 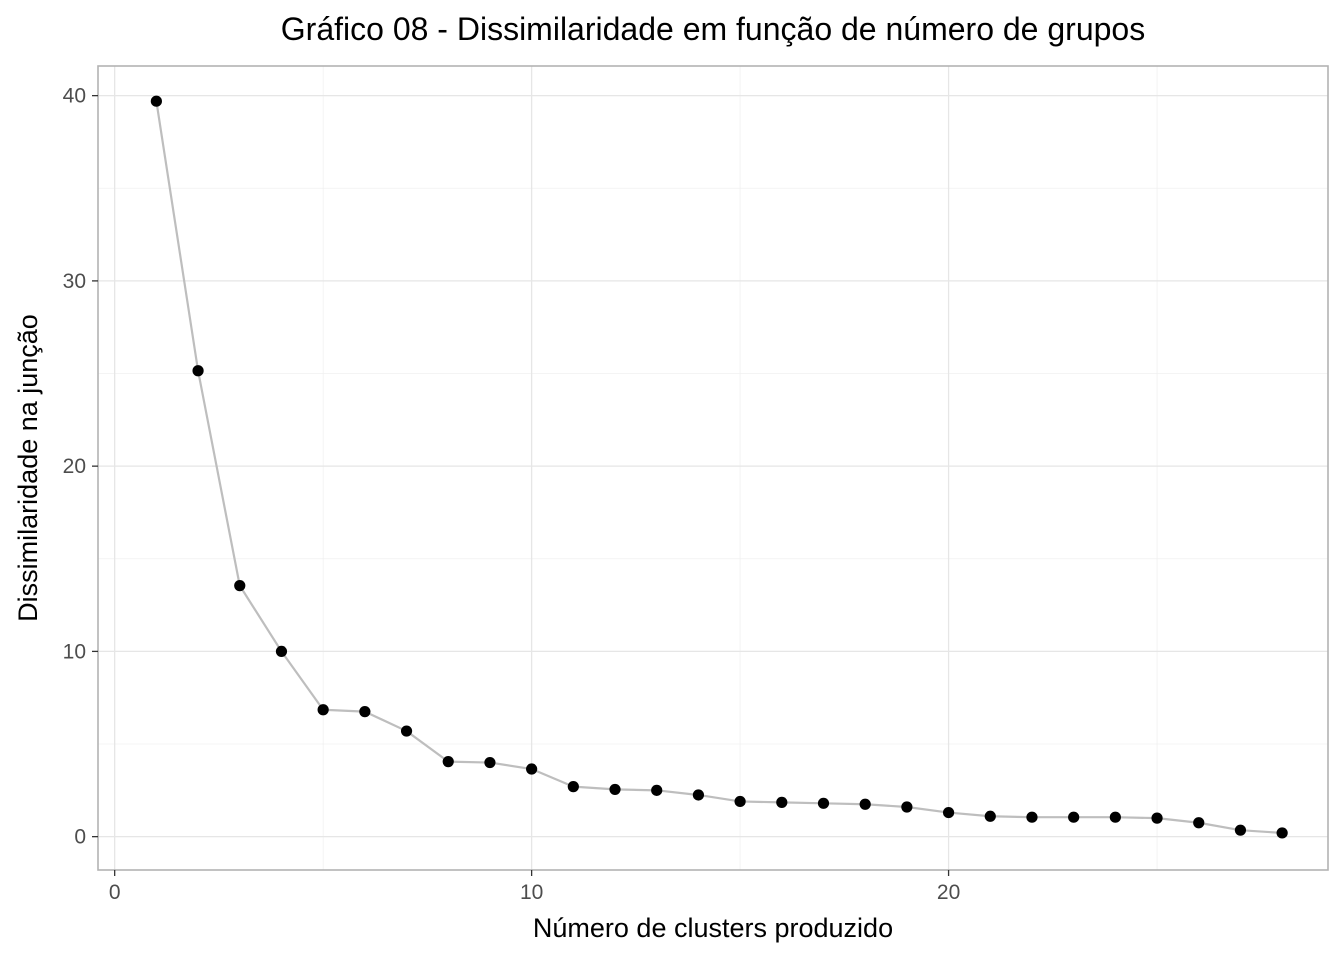 What do you see at coordinates (74, 96) in the screenshot?
I see `y-tick-label: 40` at bounding box center [74, 96].